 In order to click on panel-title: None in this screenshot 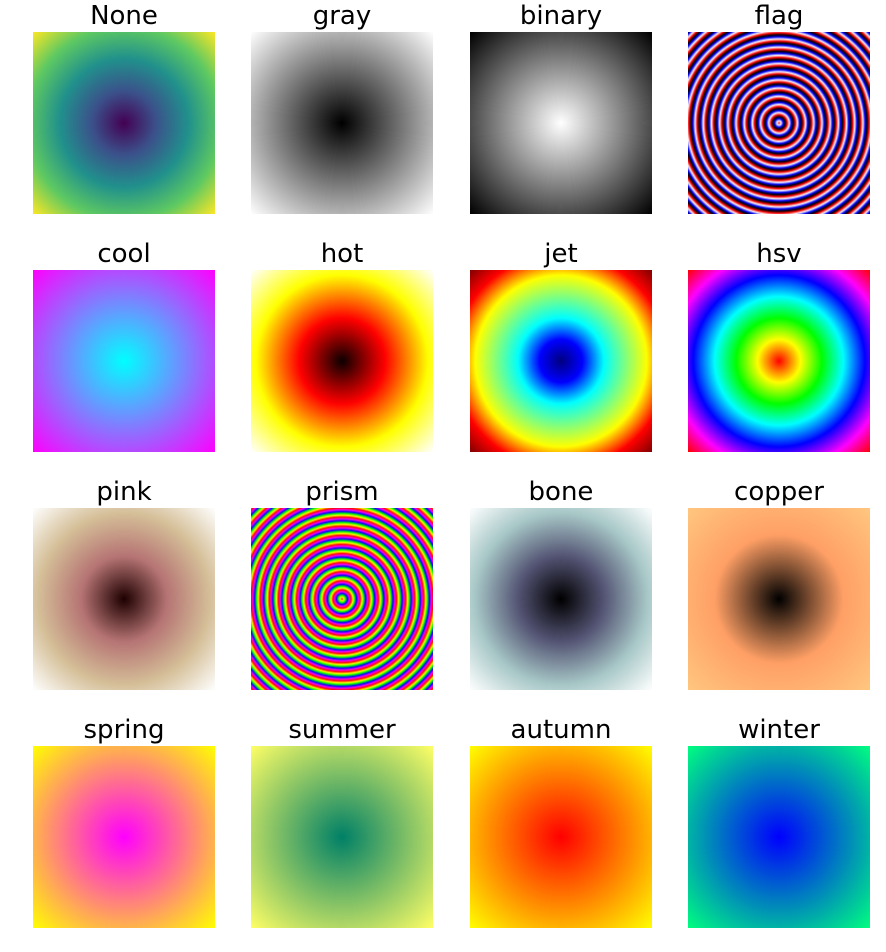, I will do `click(124, 16)`.